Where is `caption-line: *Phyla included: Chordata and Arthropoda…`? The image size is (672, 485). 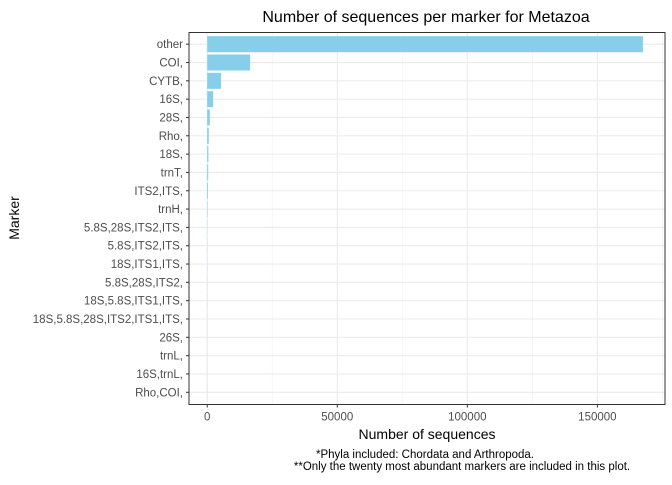
caption-line: *Phyla included: Chordata and Arthropoda… is located at coordinates (425, 455).